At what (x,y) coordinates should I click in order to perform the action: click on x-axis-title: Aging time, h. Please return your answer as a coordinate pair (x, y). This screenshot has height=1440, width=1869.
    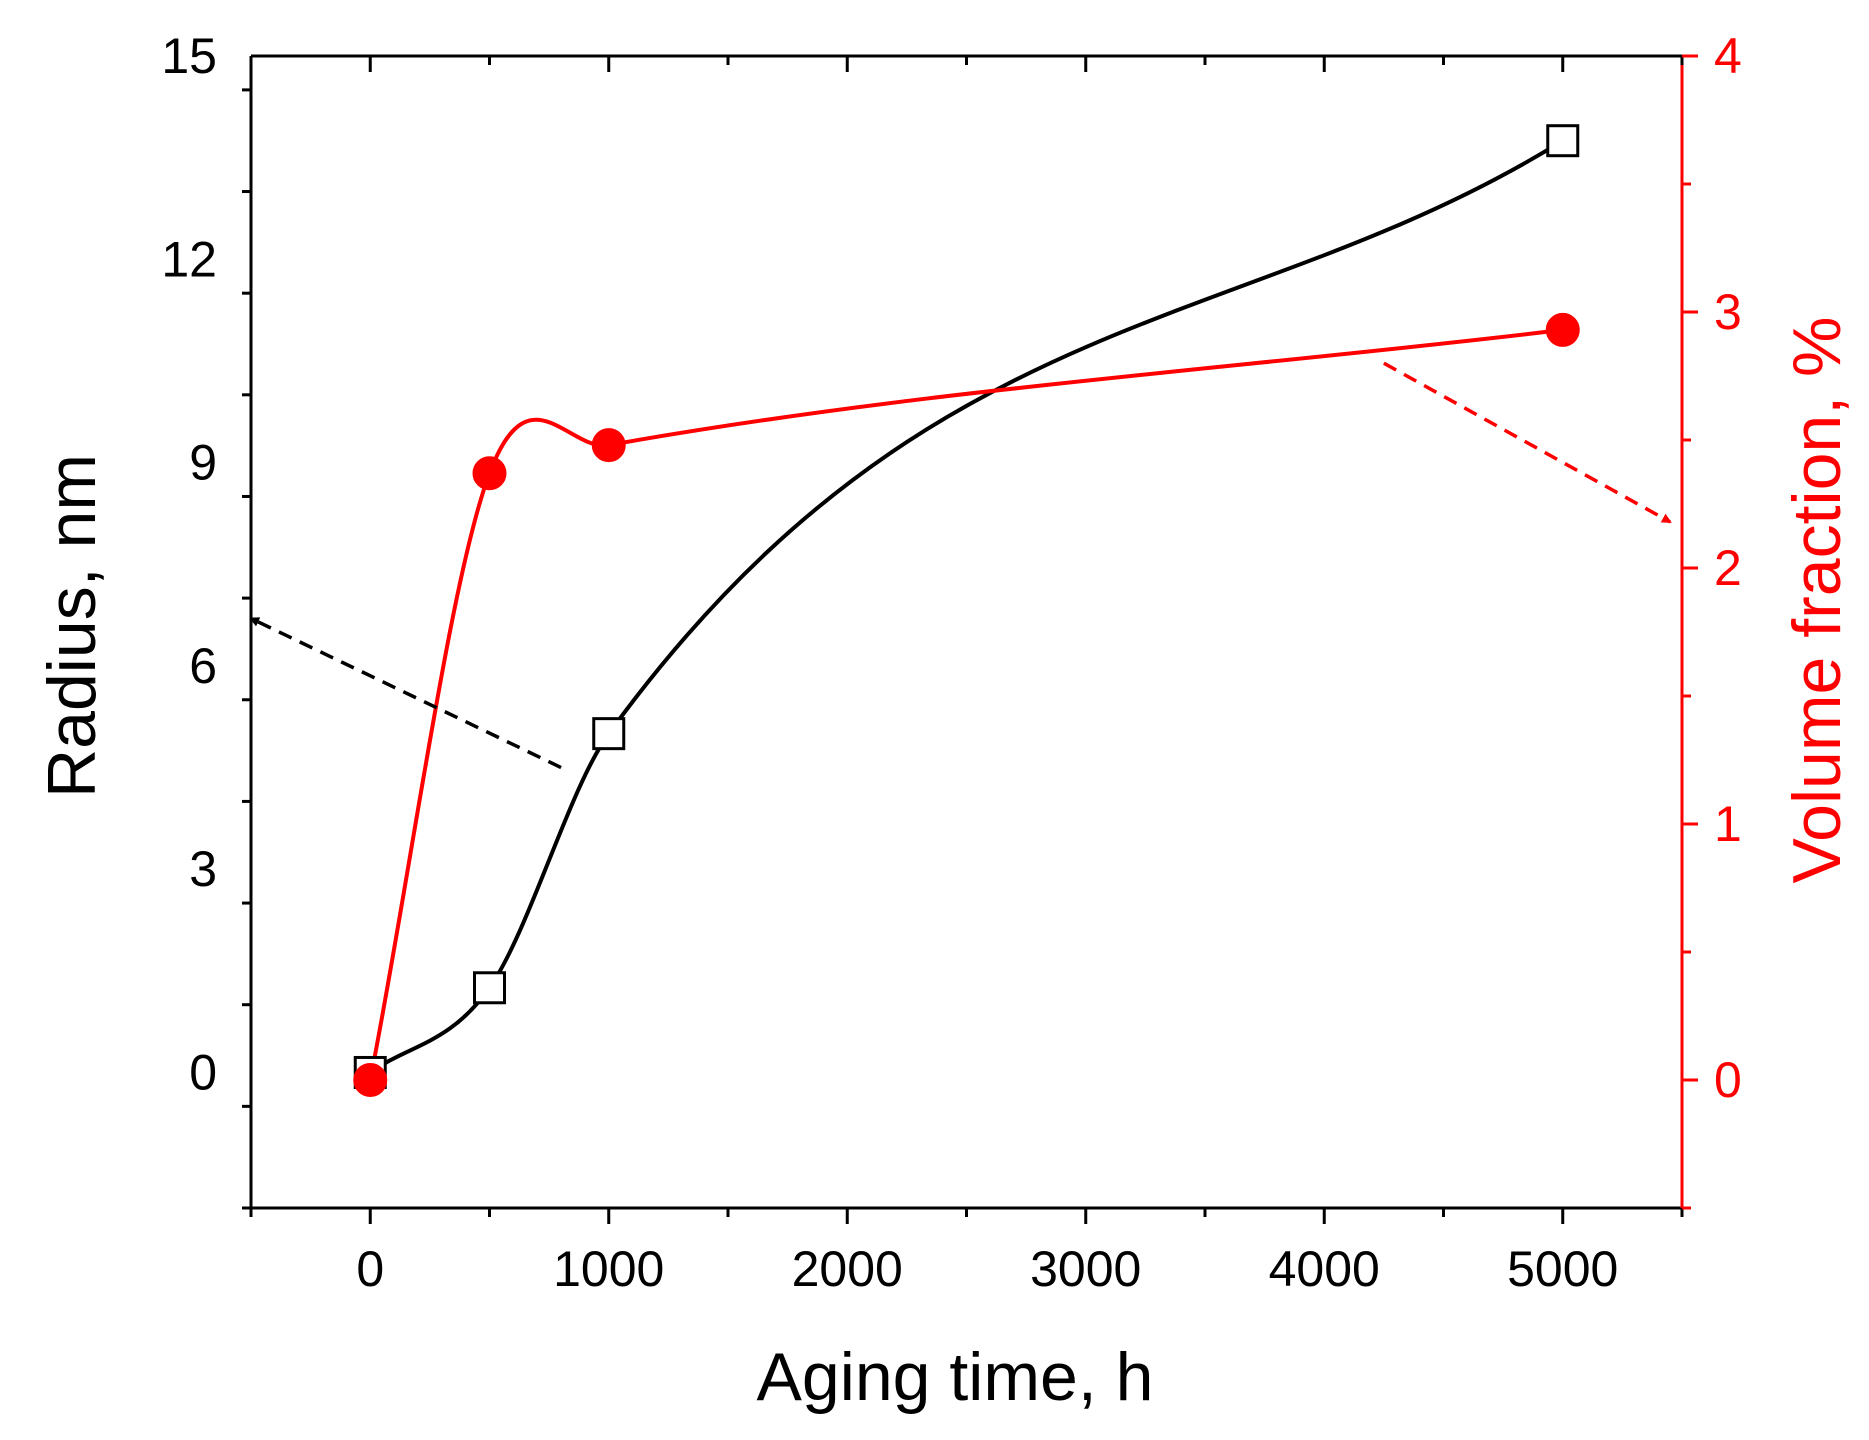
    Looking at the image, I should click on (955, 1377).